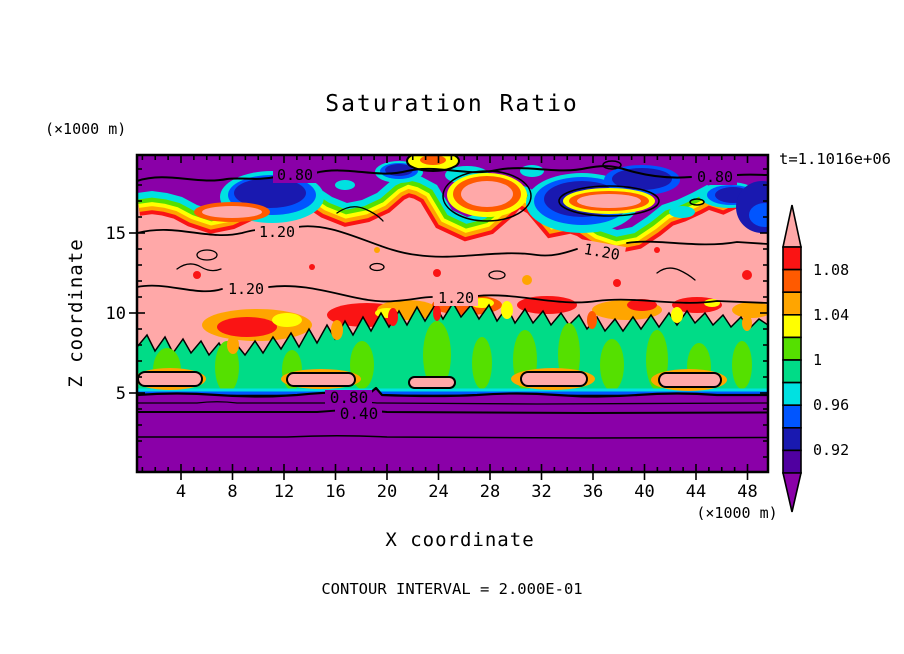  I want to click on x-tick-label: 24, so click(438, 492).